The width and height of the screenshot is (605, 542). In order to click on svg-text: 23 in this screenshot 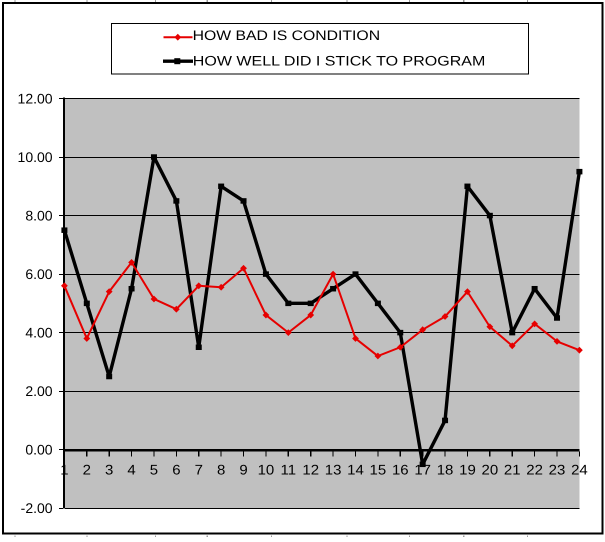, I will do `click(557, 470)`.